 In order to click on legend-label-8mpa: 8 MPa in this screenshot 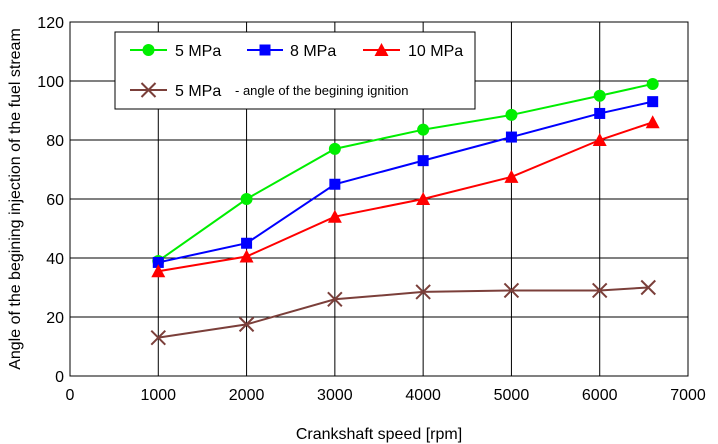, I will do `click(313, 51)`.